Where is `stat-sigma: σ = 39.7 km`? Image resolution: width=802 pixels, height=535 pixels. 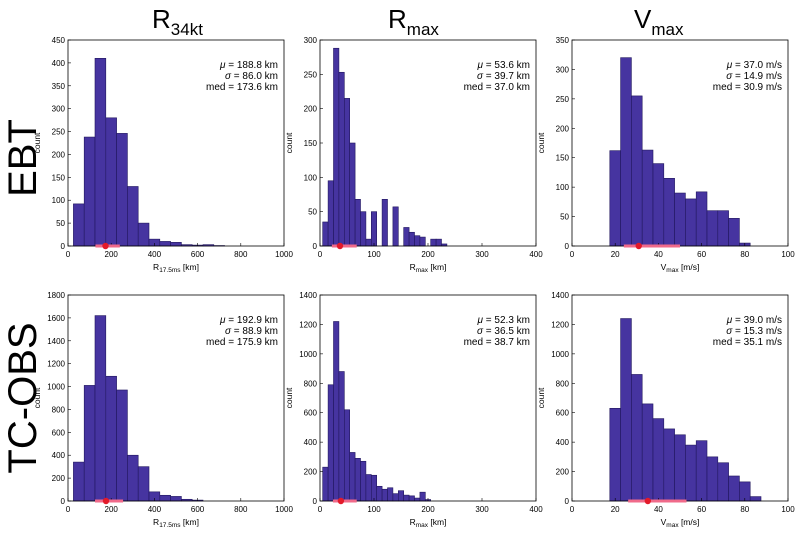 stat-sigma: σ = 39.7 km is located at coordinates (503, 76).